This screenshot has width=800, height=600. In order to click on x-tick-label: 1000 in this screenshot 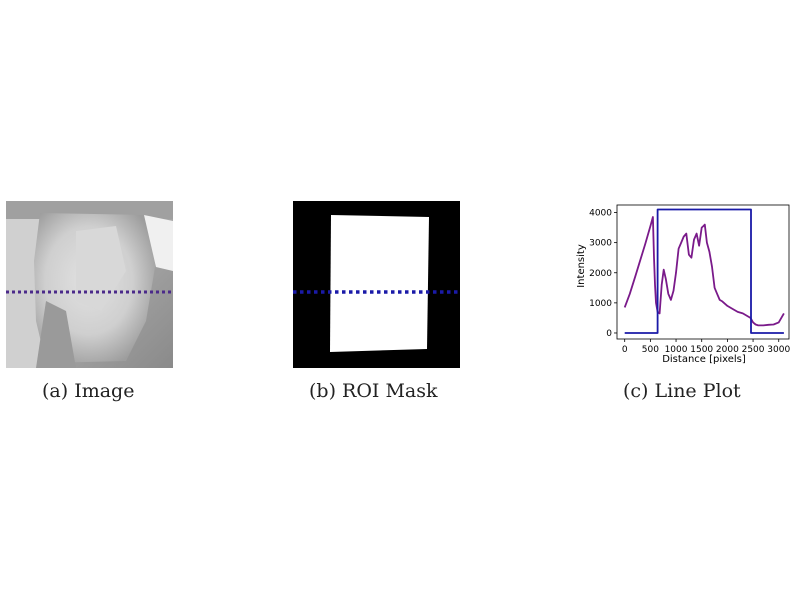, I will do `click(676, 350)`.